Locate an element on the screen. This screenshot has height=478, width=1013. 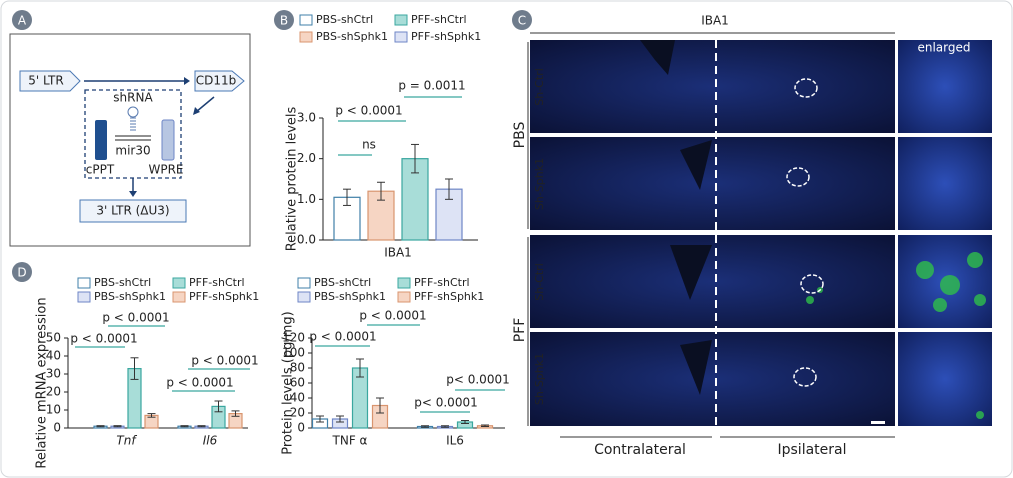
x-tick-label: IL6 is located at coordinates (455, 441).